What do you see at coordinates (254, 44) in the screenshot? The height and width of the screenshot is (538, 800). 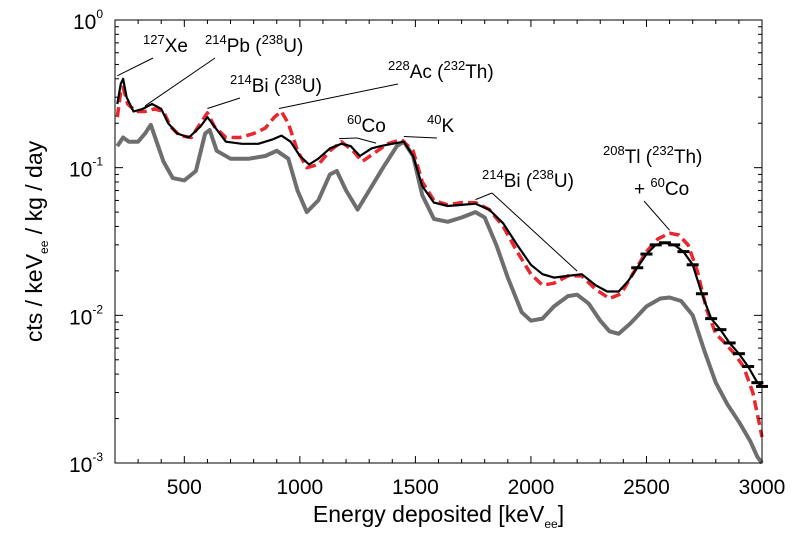 I see `annotation-label: 214Pb (238U)` at bounding box center [254, 44].